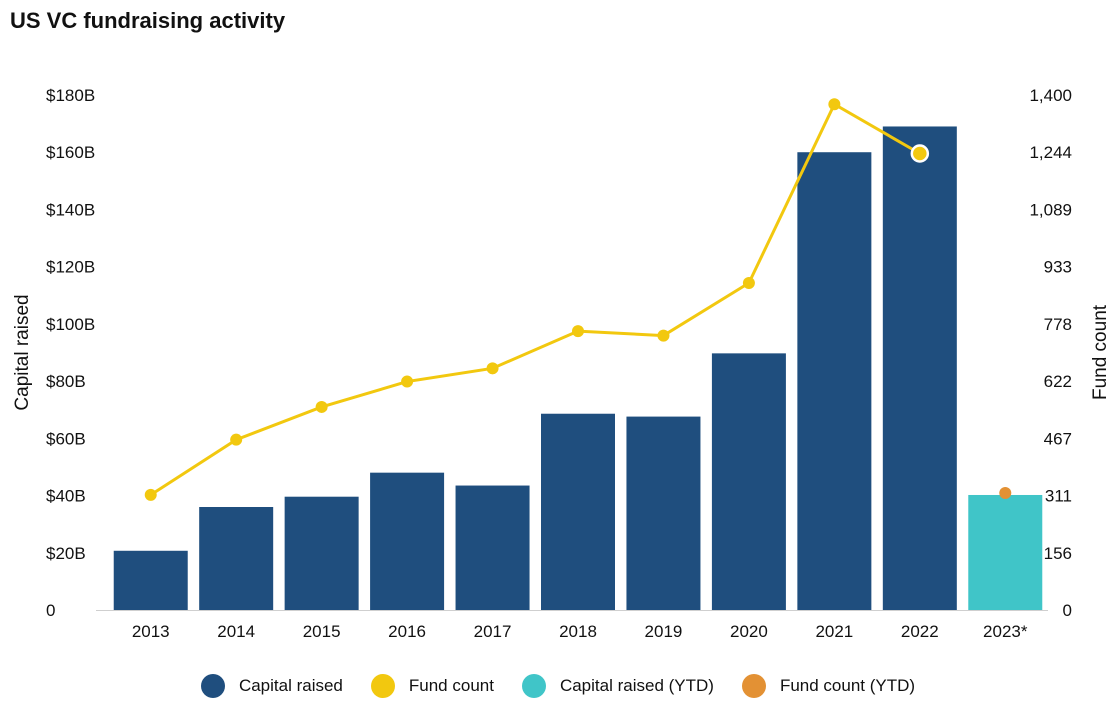 The height and width of the screenshot is (715, 1116). I want to click on fund-count-point-2016, so click(407, 381).